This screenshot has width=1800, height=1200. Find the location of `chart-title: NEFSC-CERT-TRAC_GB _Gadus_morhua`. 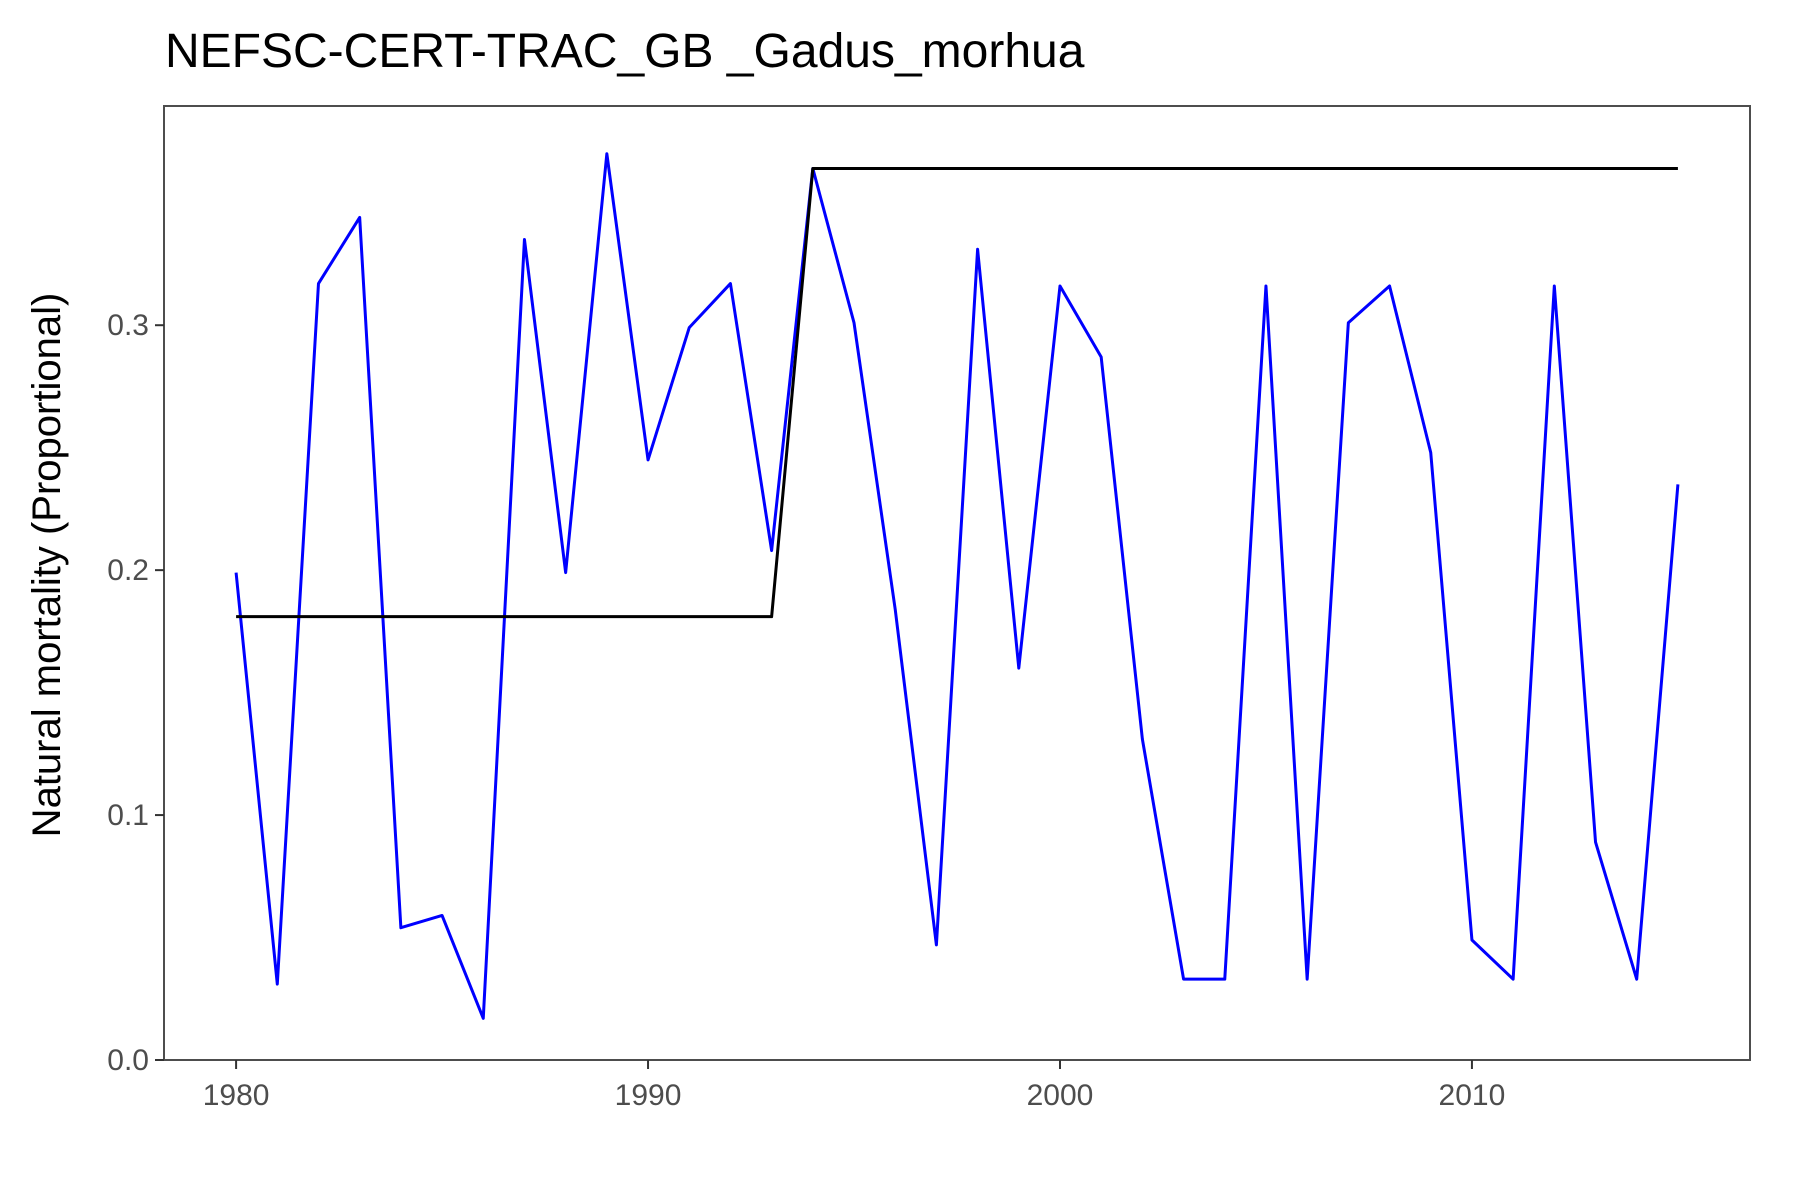

chart-title: NEFSC-CERT-TRAC_GB _Gadus_morhua is located at coordinates (625, 51).